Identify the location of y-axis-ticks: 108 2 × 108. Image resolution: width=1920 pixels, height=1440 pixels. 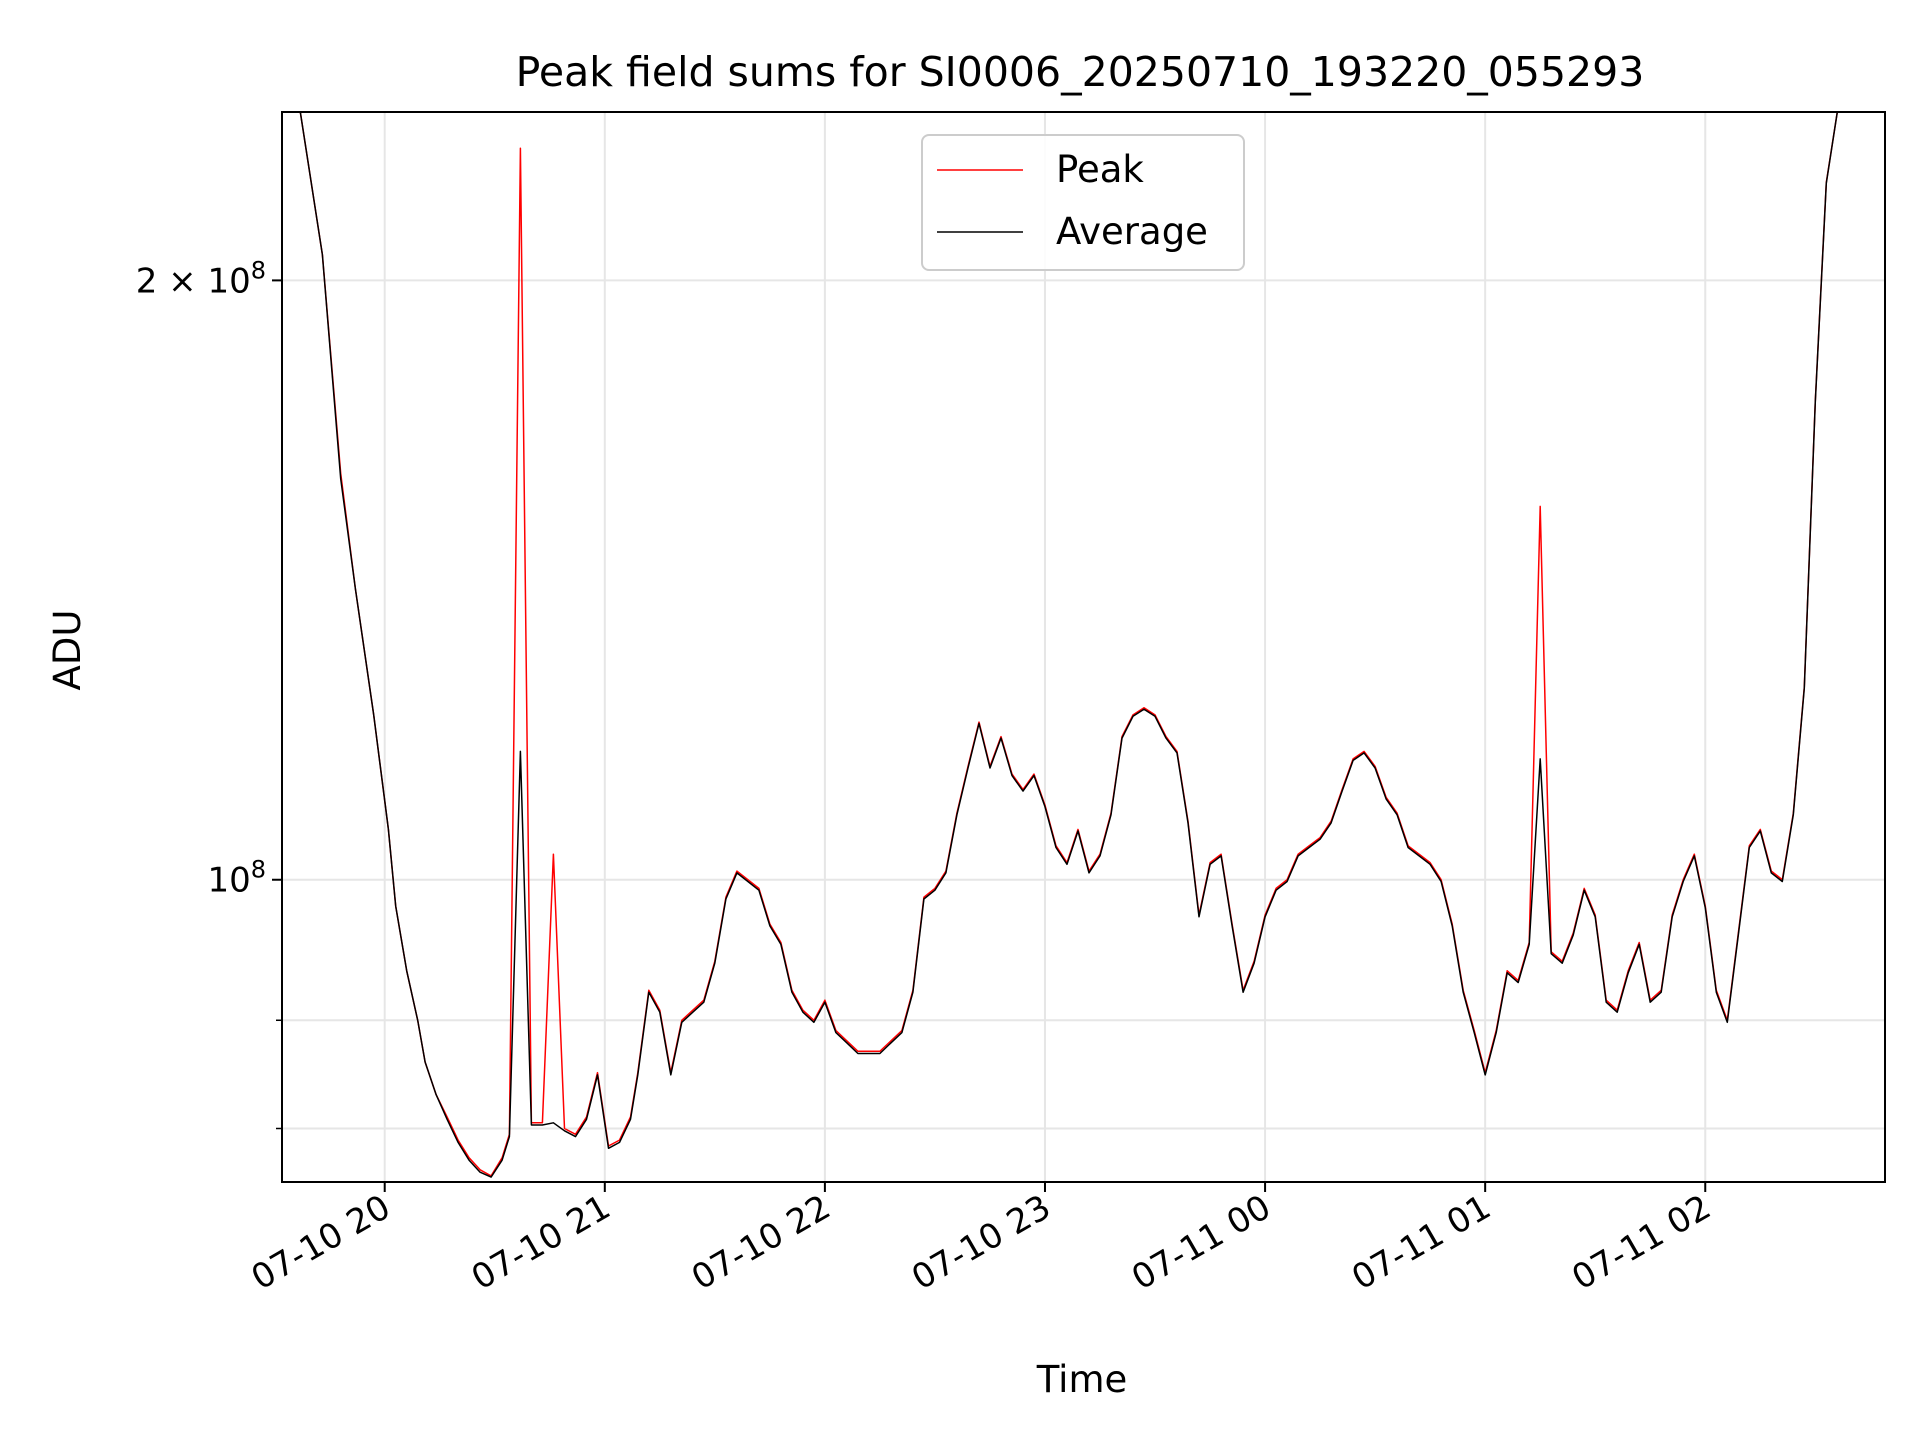
(209, 693).